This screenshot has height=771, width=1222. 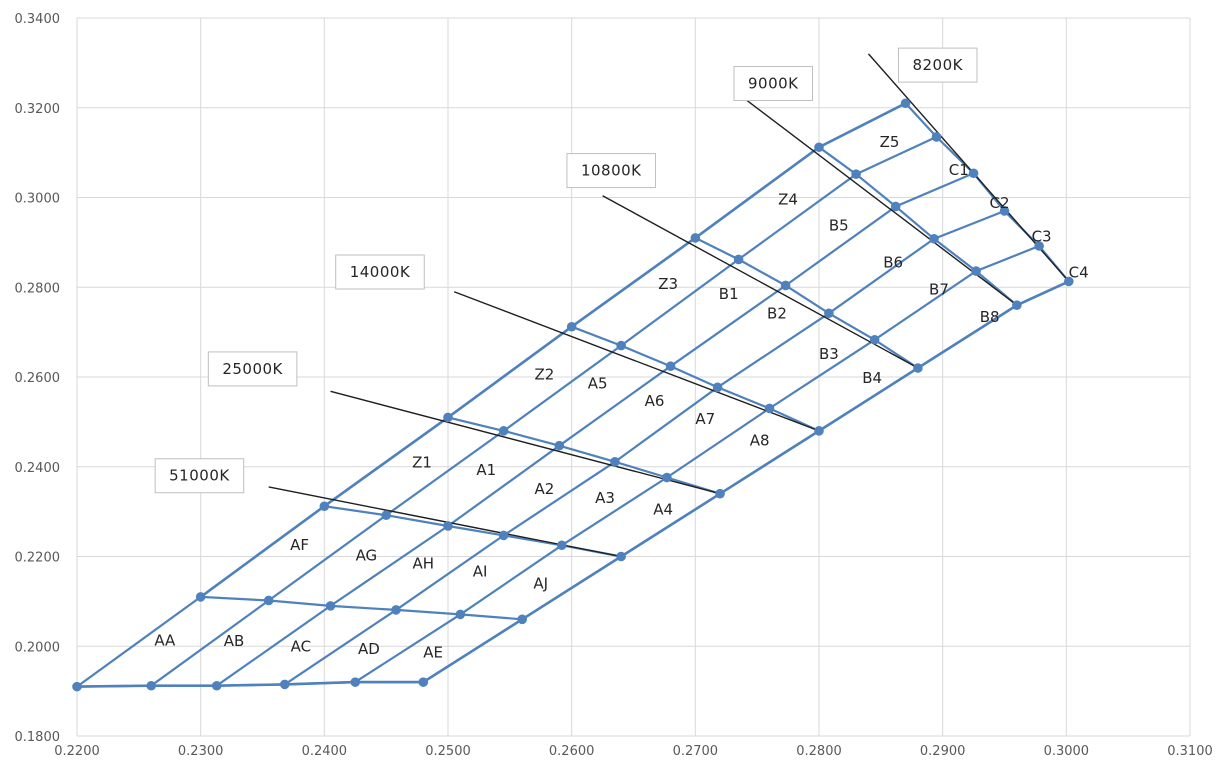 I want to click on x-tick-label: 0.2500, so click(x=448, y=751).